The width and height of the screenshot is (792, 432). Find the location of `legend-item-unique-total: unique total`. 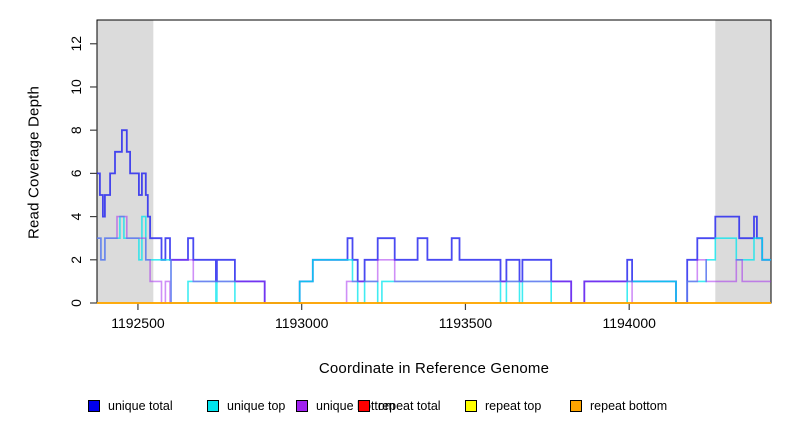

legend-item-unique-total: unique total is located at coordinates (130, 406).